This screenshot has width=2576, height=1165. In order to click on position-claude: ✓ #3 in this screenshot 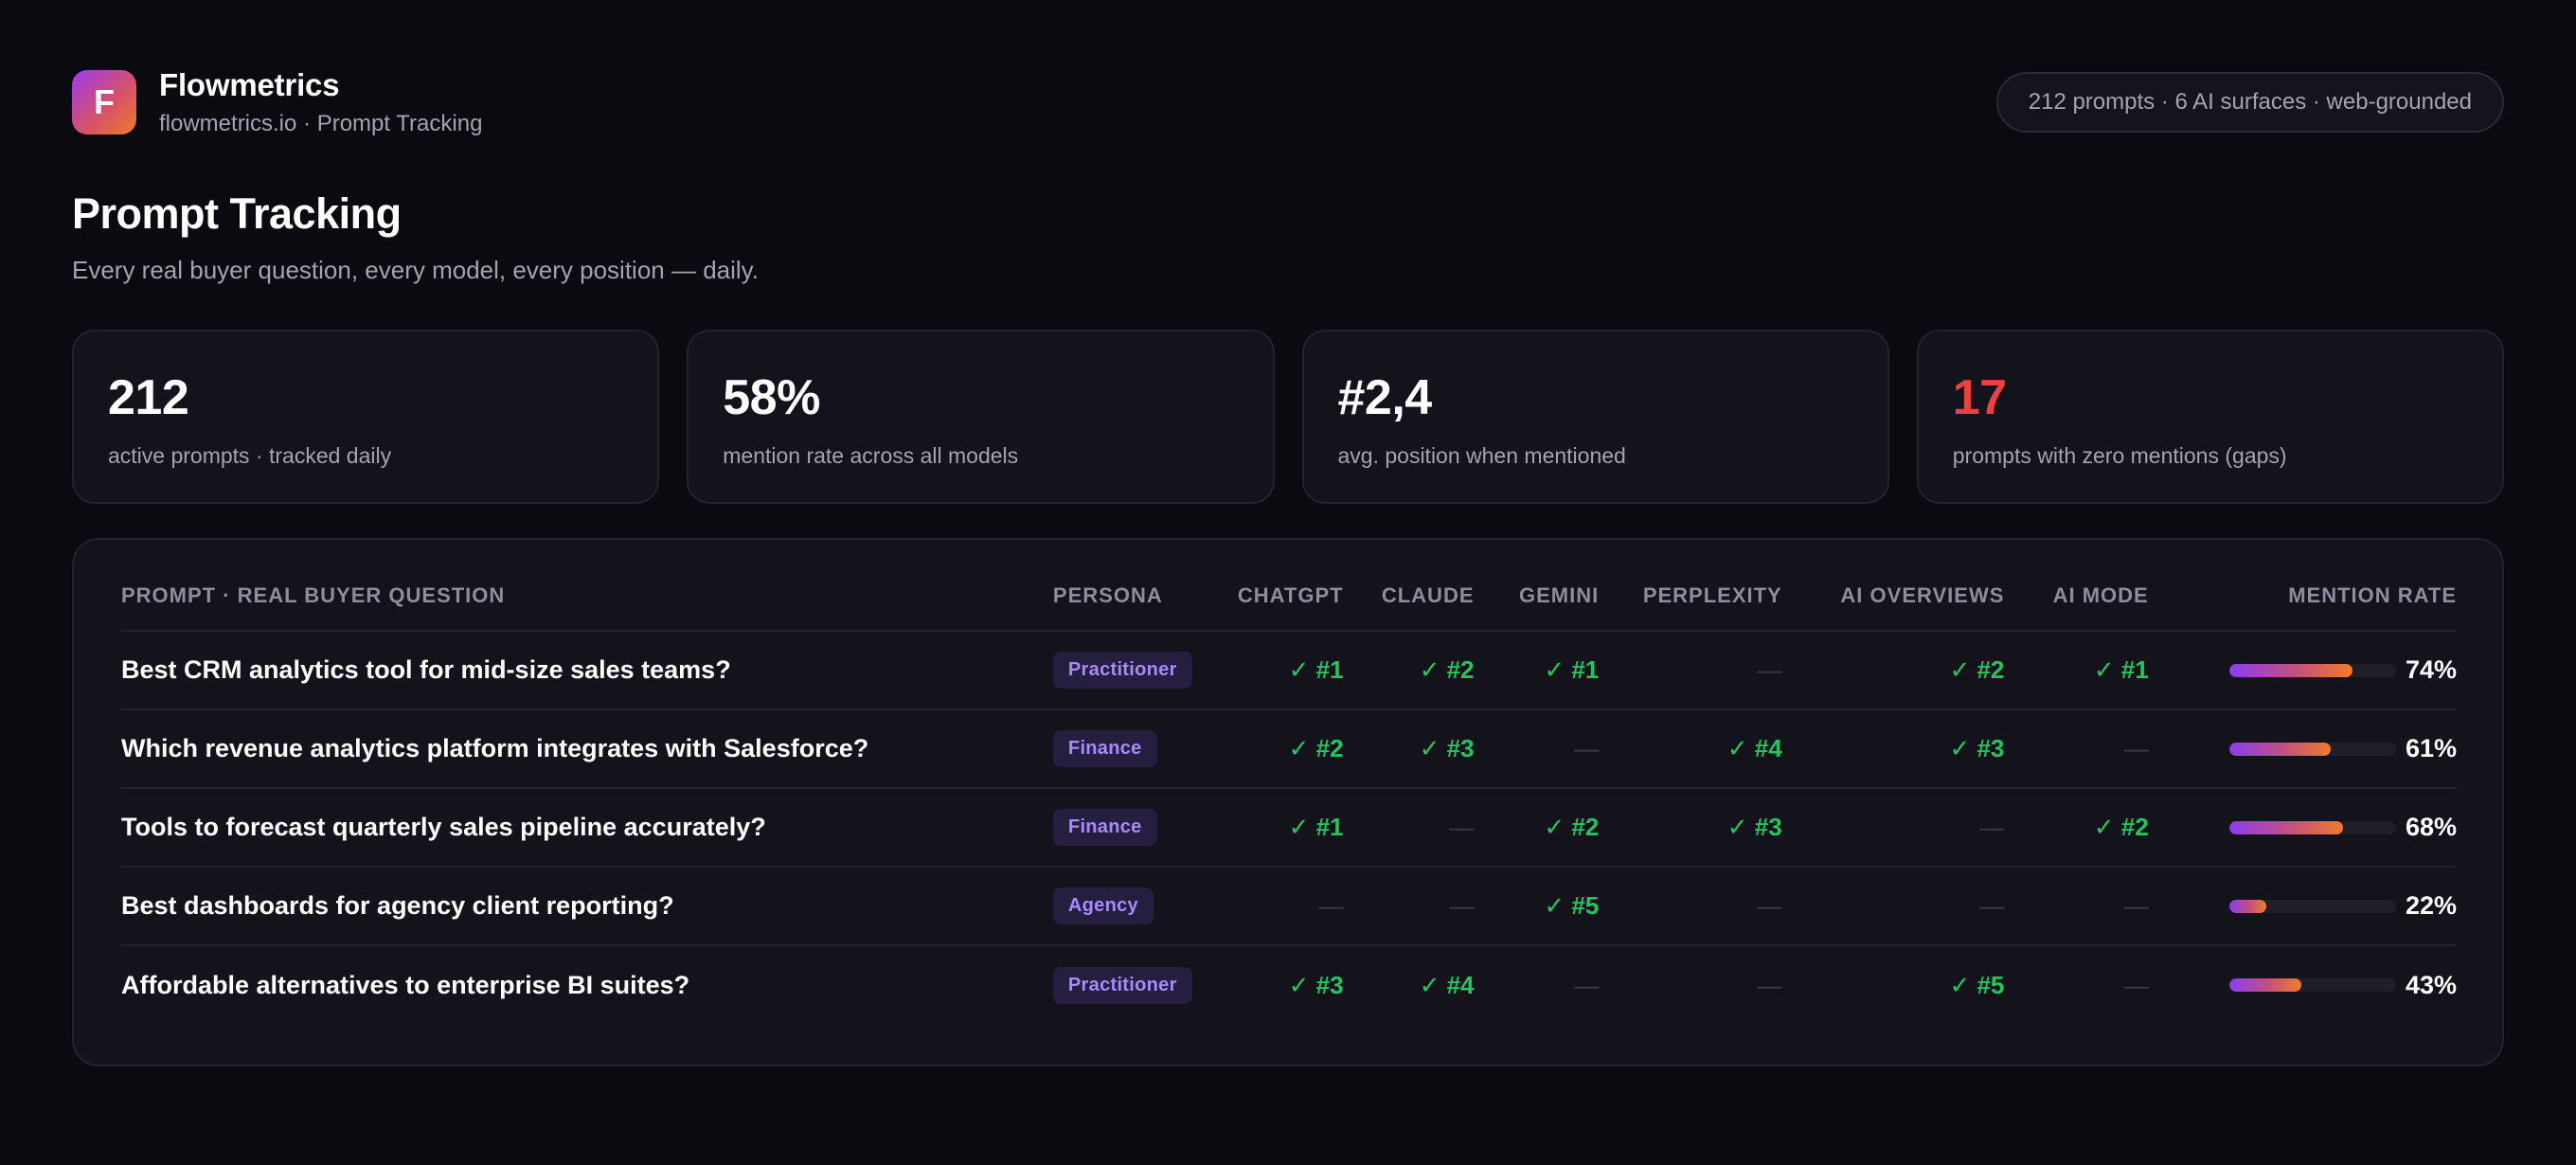, I will do `click(1409, 749)`.